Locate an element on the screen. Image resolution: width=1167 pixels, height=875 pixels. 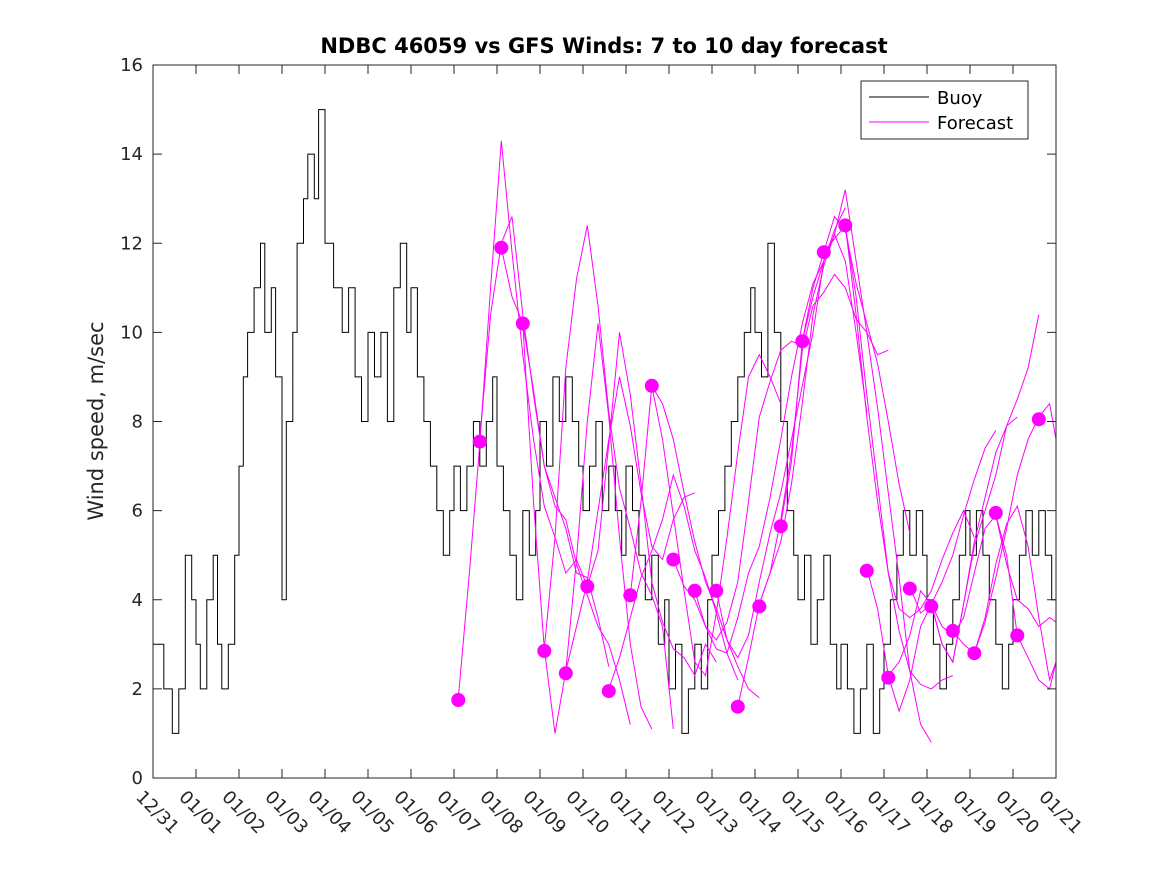
y-tick-label: 16 is located at coordinates (131, 65).